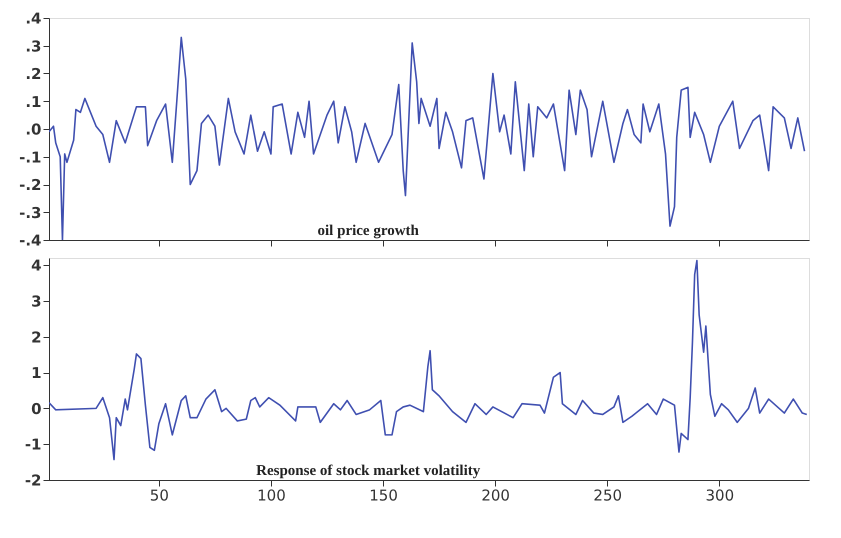  What do you see at coordinates (33, 129) in the screenshot?
I see `y-tick-label: .0` at bounding box center [33, 129].